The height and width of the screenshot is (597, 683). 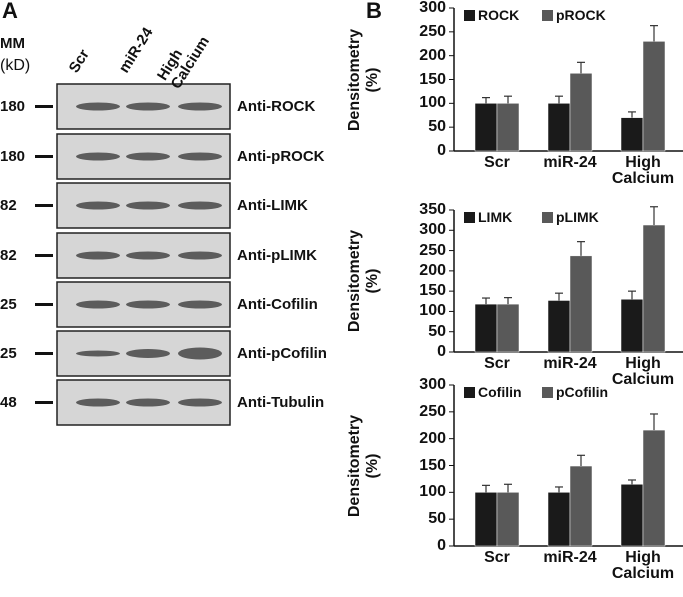 What do you see at coordinates (277, 304) in the screenshot?
I see `antibody-label: Anti-Cofilin` at bounding box center [277, 304].